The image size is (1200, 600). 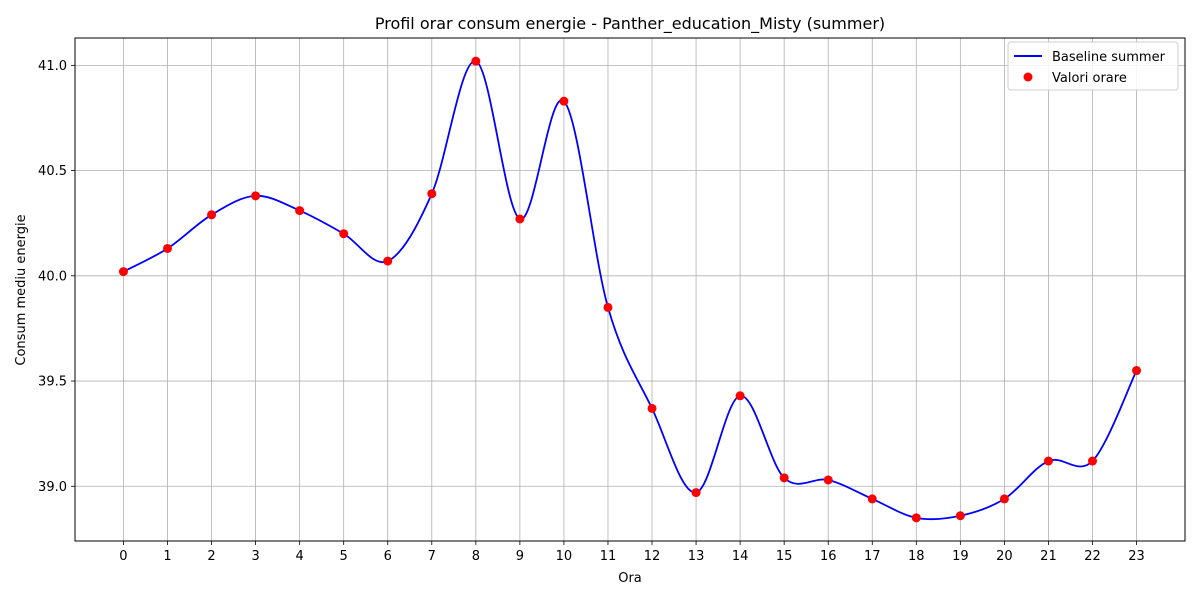 What do you see at coordinates (1109, 57) in the screenshot?
I see `legend-label-baseline: Baseline summer` at bounding box center [1109, 57].